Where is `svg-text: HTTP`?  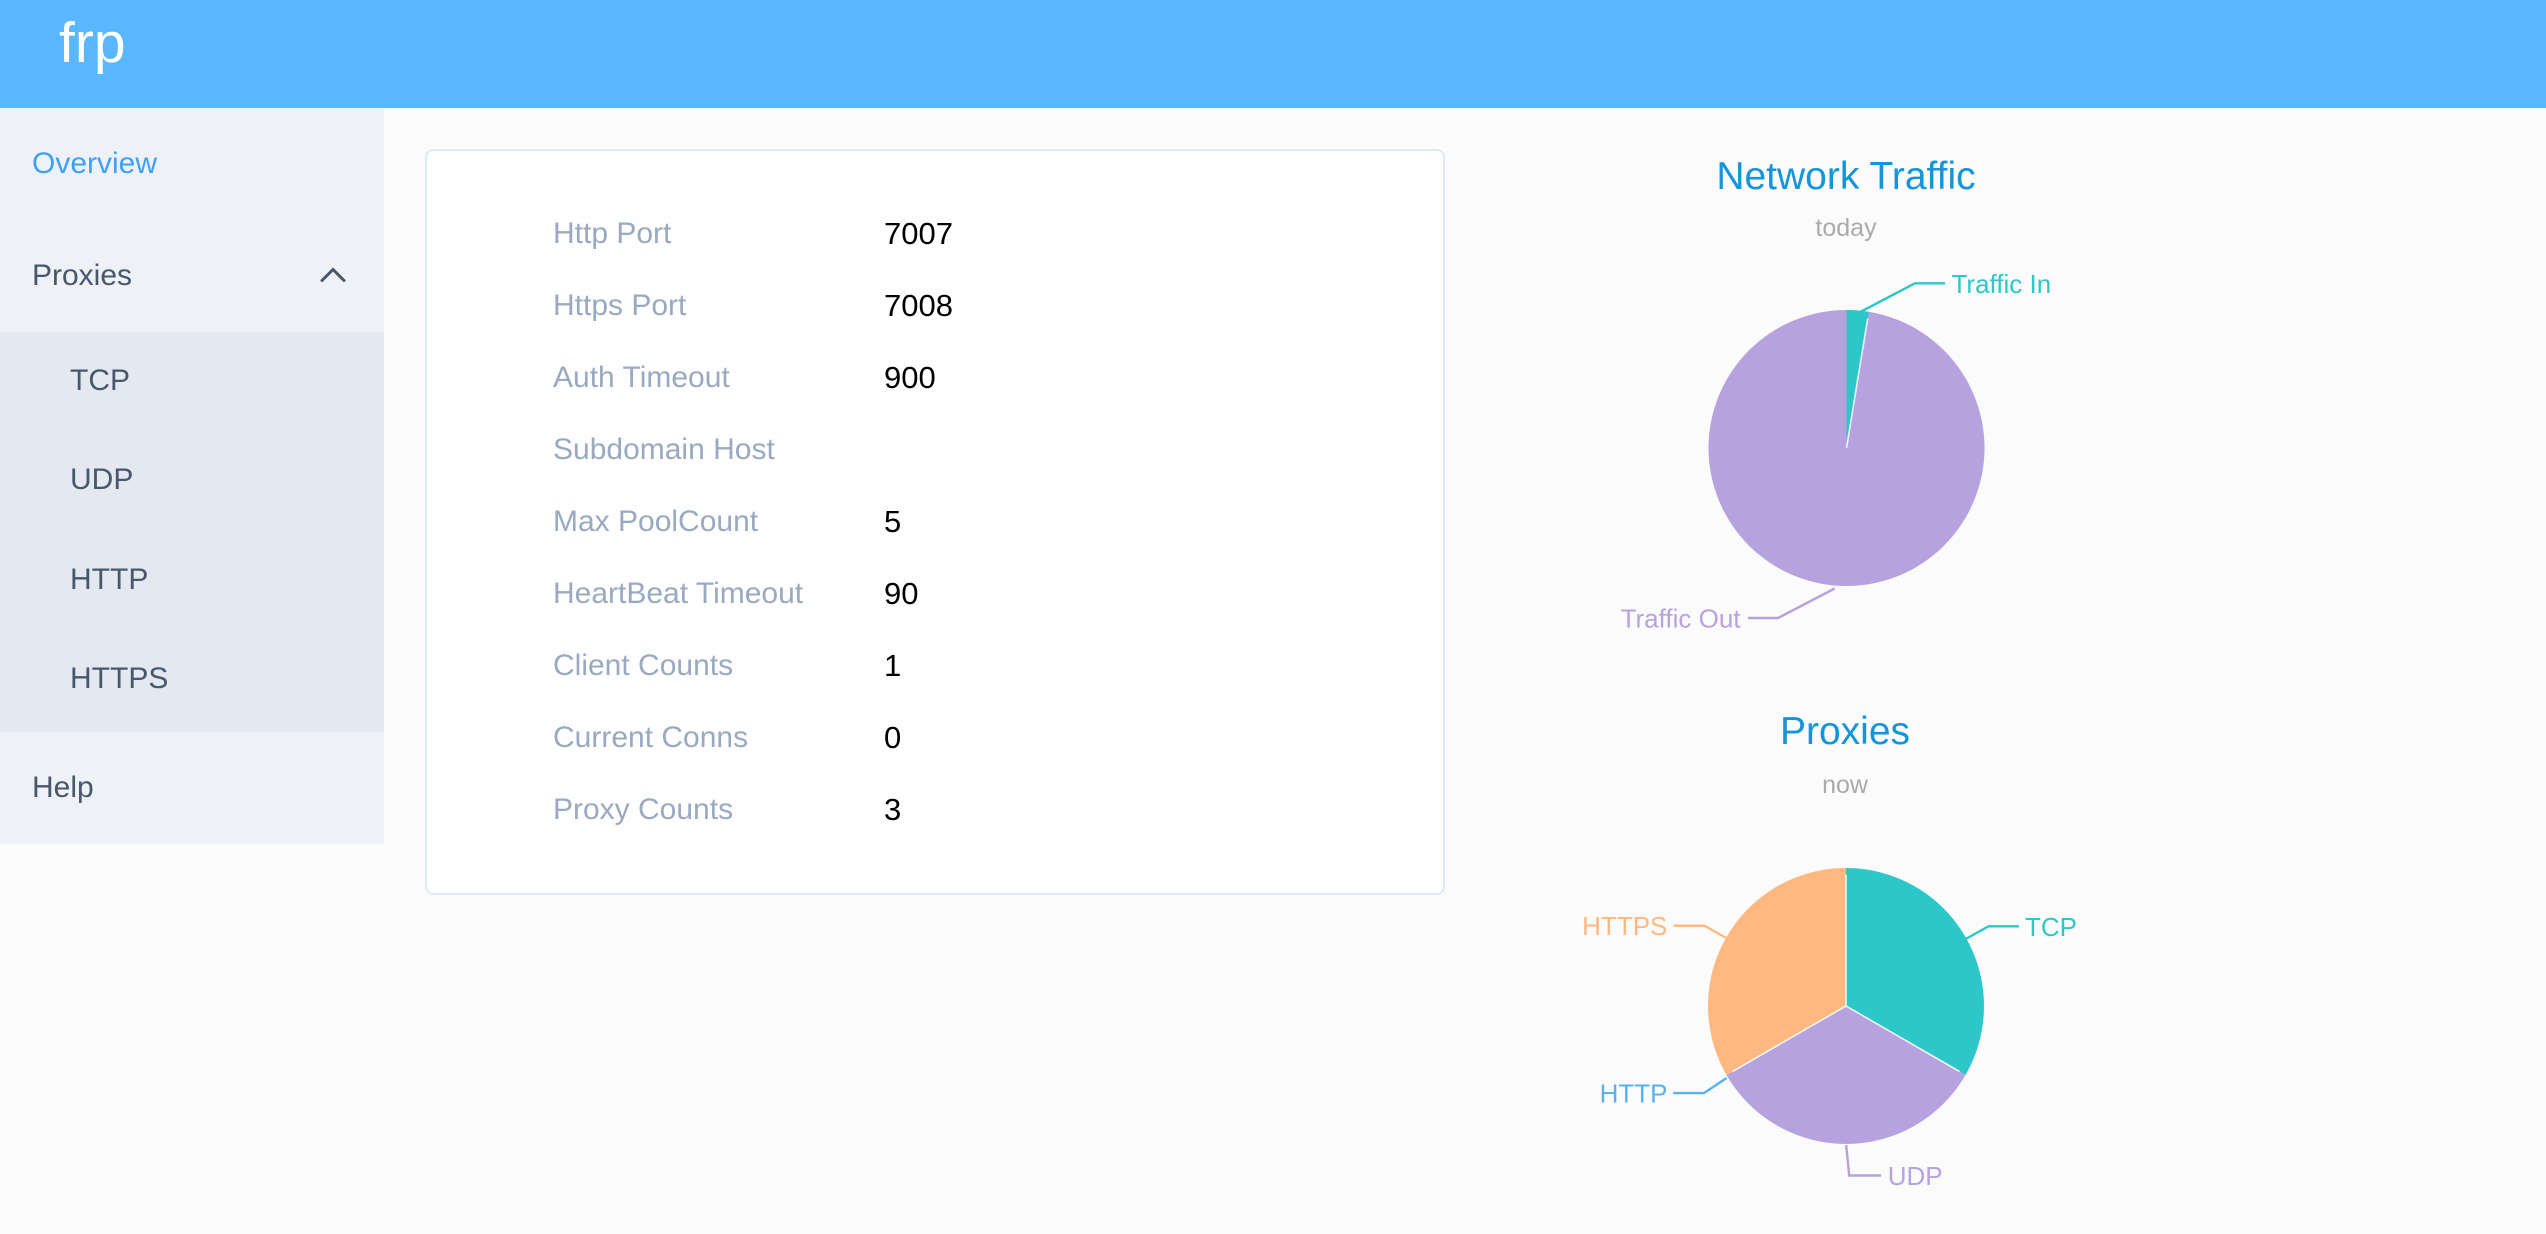
svg-text: HTTP is located at coordinates (1634, 1094).